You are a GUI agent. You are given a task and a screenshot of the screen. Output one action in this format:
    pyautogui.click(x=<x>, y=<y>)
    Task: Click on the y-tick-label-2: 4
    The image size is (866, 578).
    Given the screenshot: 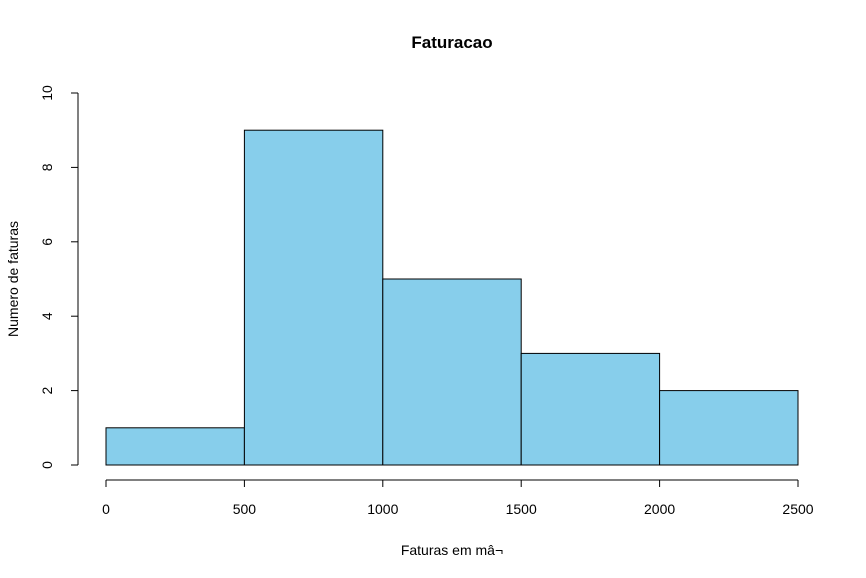 What is the action you would take?
    pyautogui.click(x=47, y=316)
    